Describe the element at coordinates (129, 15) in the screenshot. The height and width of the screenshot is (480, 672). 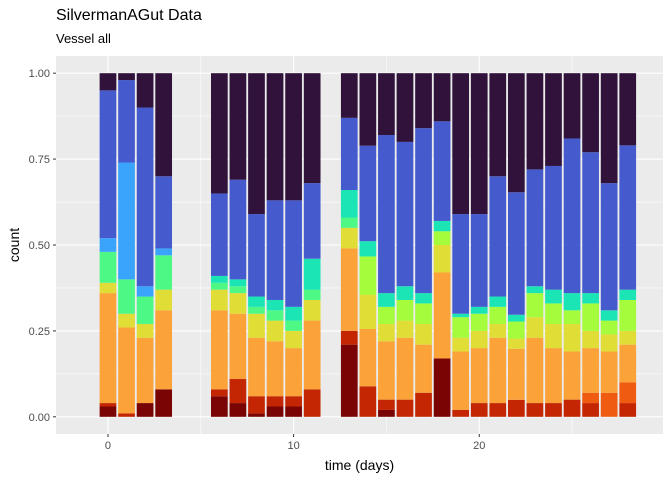
I see `chart-title: SilvermanAGut Data` at that location.